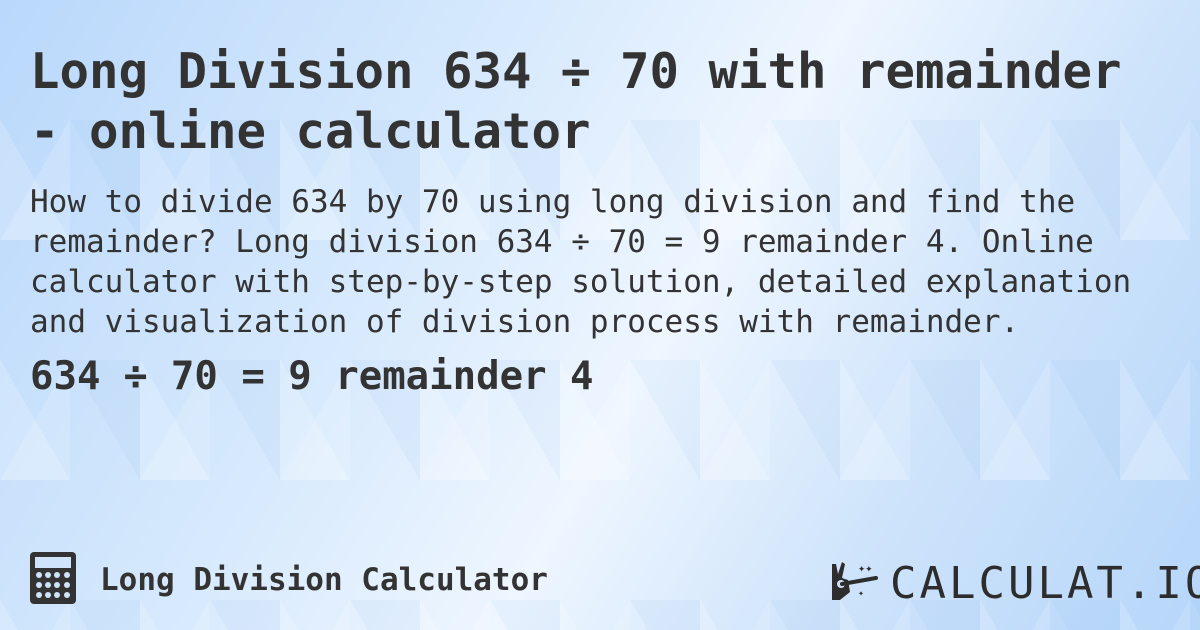 This screenshot has width=1200, height=630. Describe the element at coordinates (324, 580) in the screenshot. I see `calculator-label: Long Division Calculator` at that location.